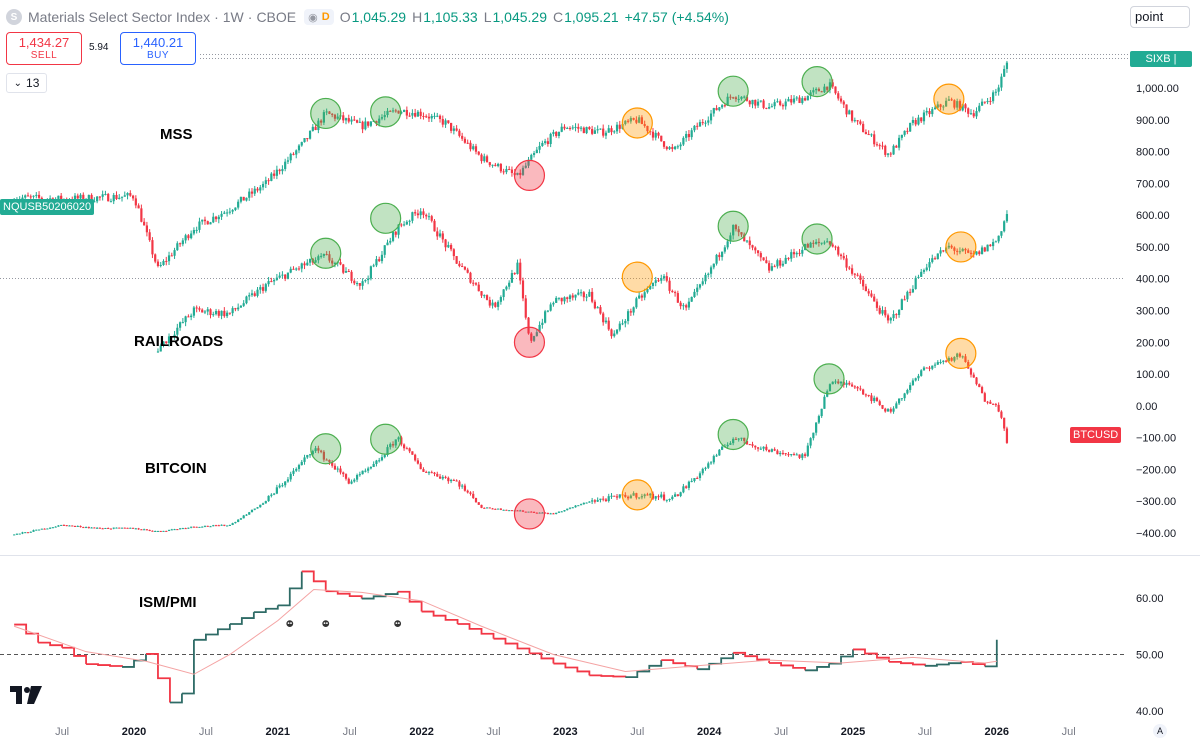  Describe the element at coordinates (487, 17) in the screenshot. I see `low-label: L` at that location.